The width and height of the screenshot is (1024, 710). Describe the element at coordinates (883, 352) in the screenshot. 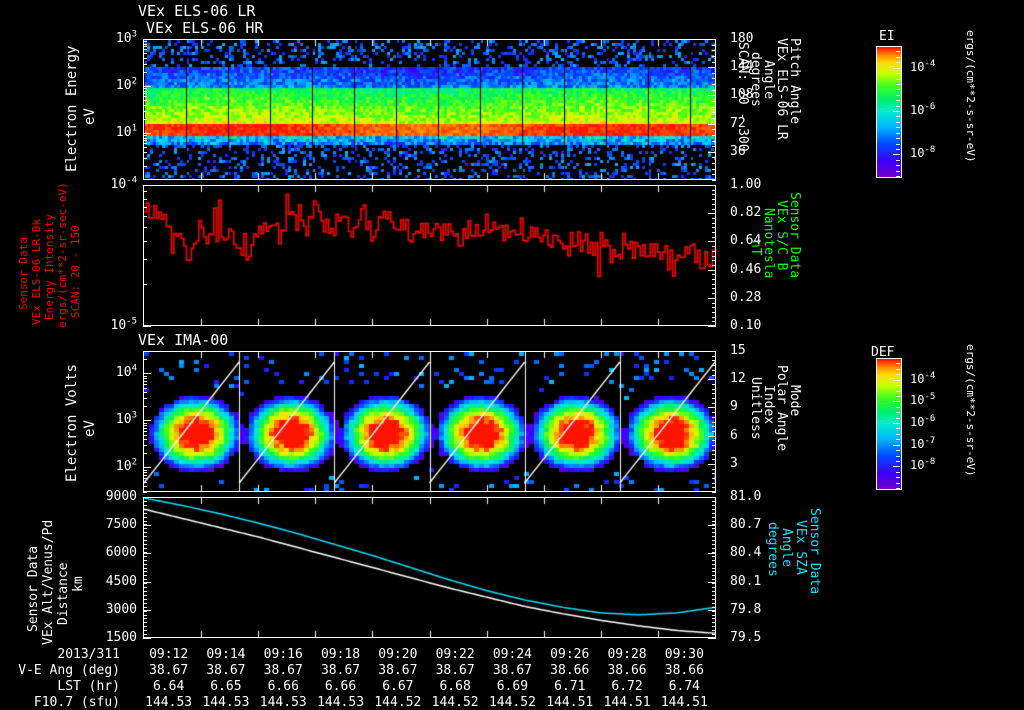

I see `colorbar2-name: DEF` at that location.